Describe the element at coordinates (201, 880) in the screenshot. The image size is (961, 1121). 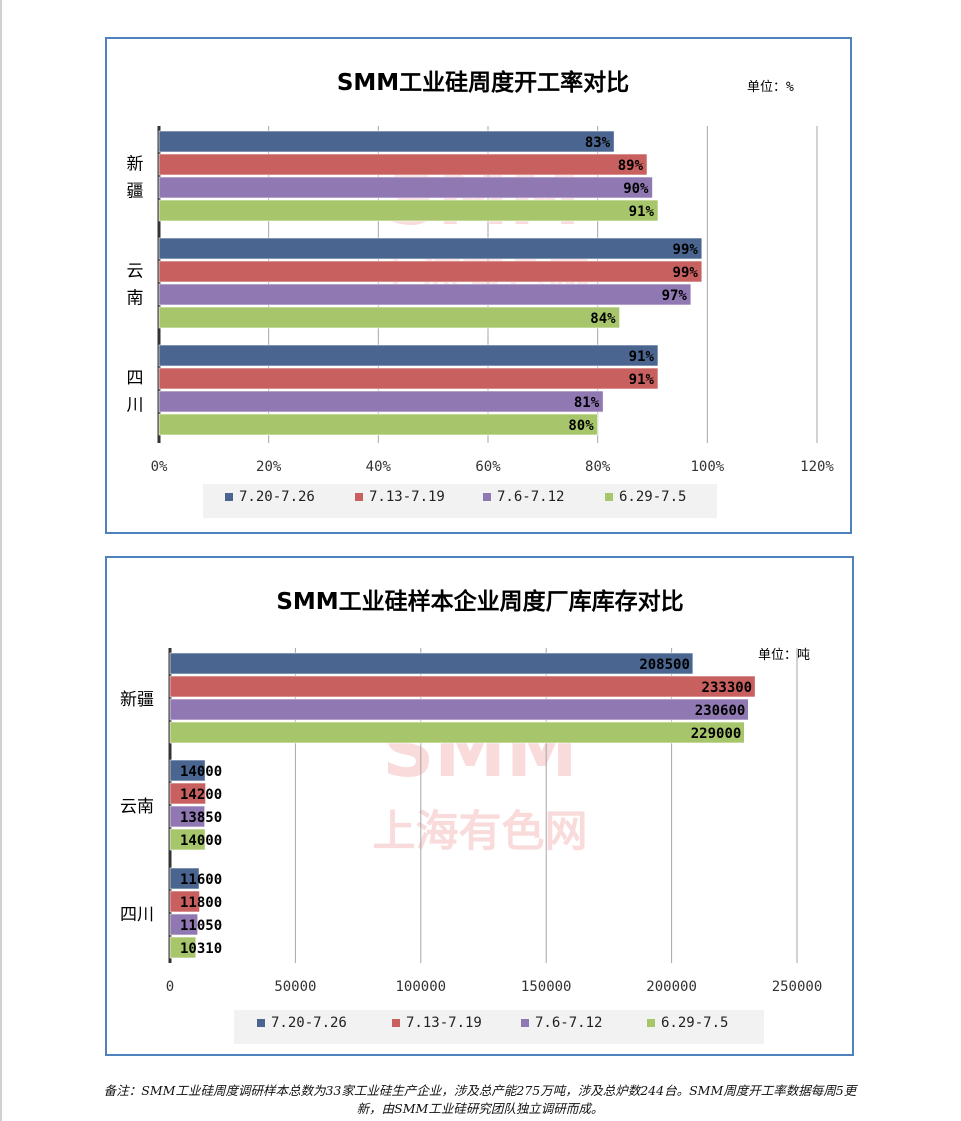
I see `data-label: 11600` at that location.